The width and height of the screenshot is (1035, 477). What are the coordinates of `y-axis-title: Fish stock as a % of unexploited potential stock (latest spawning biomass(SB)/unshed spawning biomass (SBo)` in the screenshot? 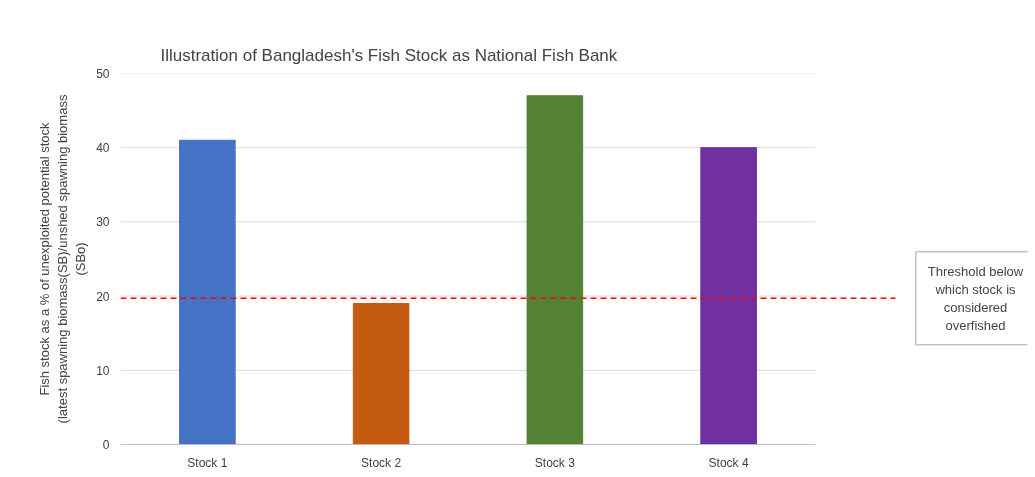 It's located at (63, 259).